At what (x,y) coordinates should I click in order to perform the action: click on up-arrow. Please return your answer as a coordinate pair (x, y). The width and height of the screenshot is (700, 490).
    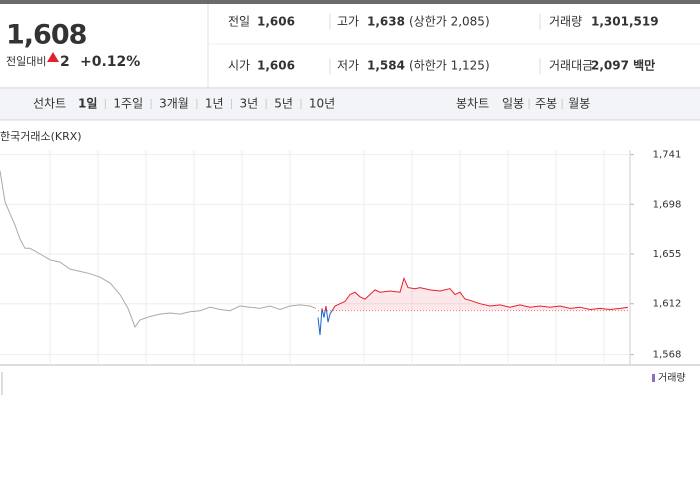
    Looking at the image, I should click on (53, 57).